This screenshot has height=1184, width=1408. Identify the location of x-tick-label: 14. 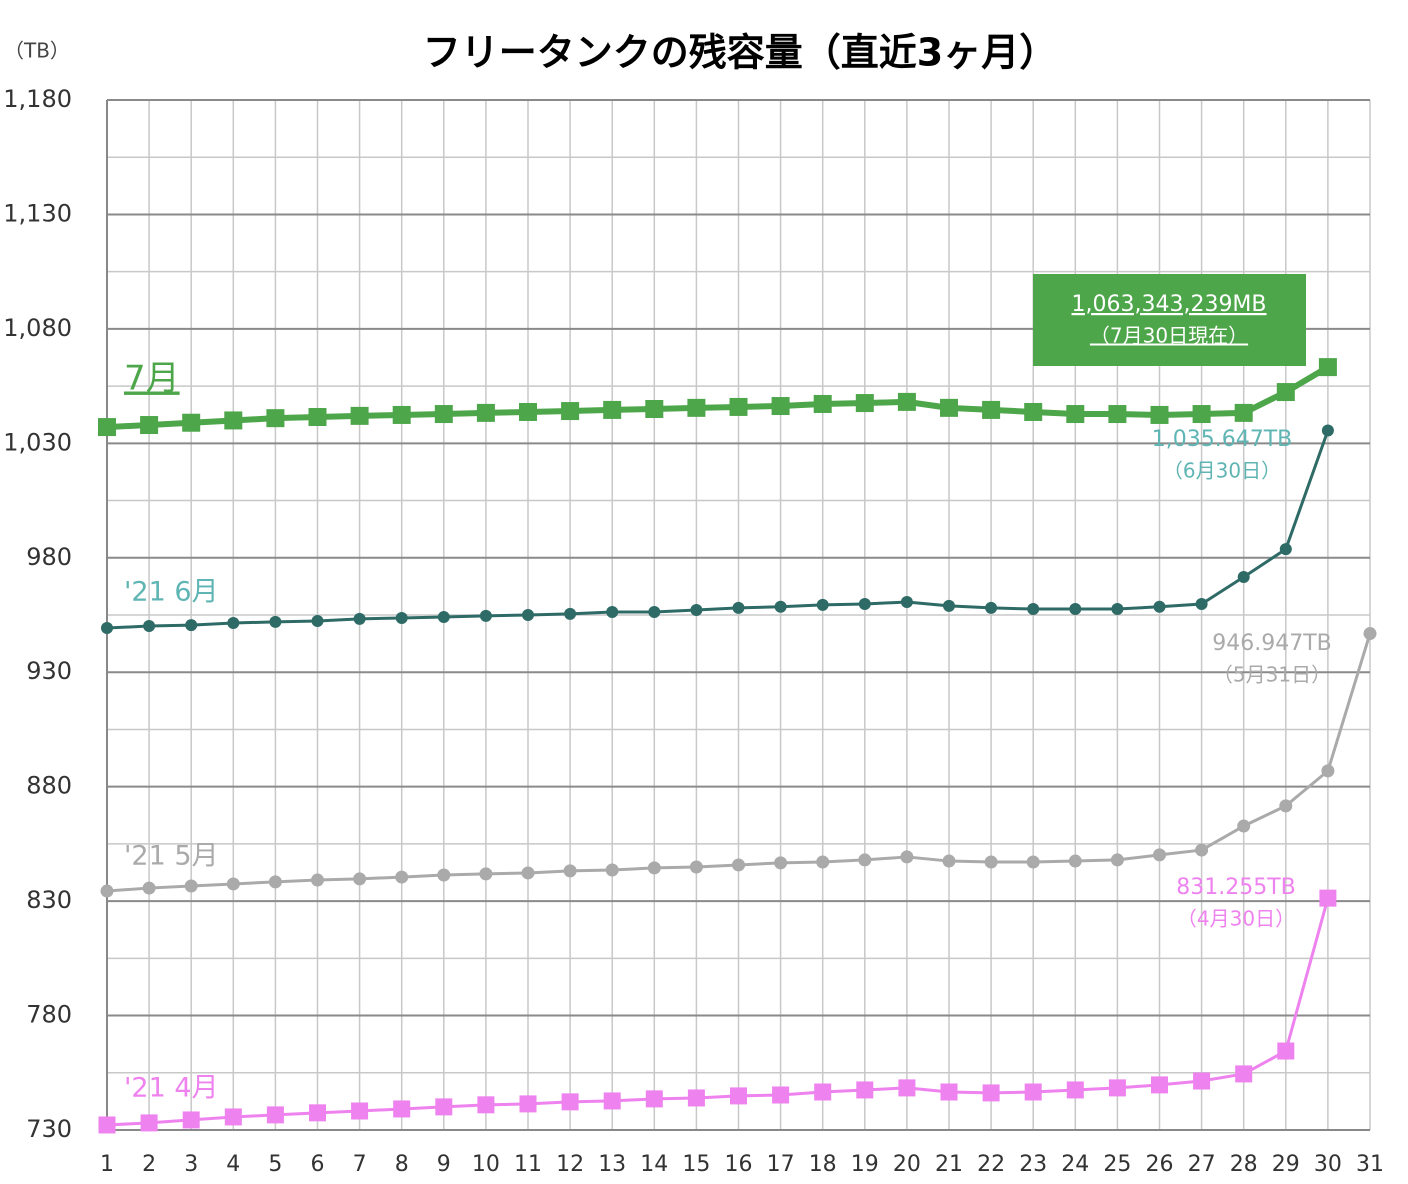
(654, 1164).